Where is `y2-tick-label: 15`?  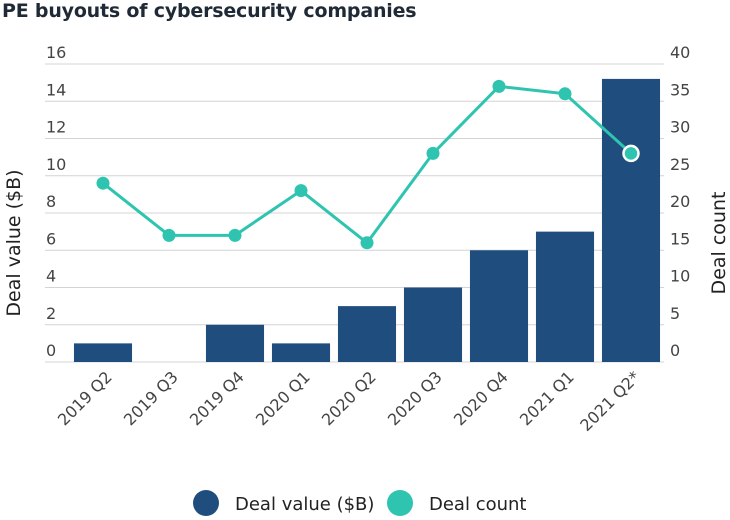
y2-tick-label: 15 is located at coordinates (680, 238).